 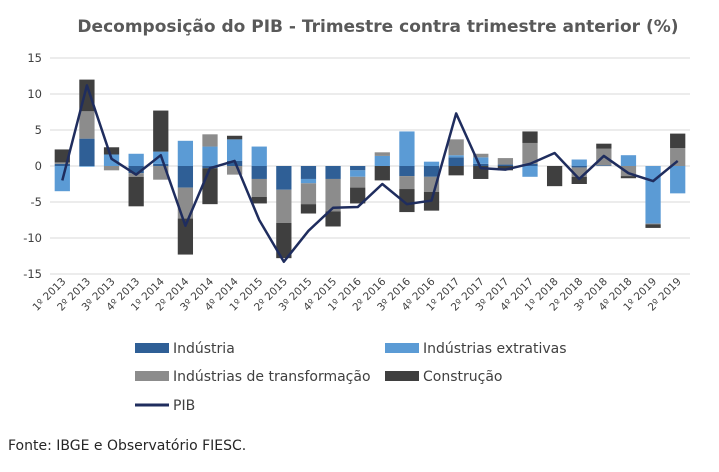 I want to click on y-tick-label: 0, so click(x=38, y=166).